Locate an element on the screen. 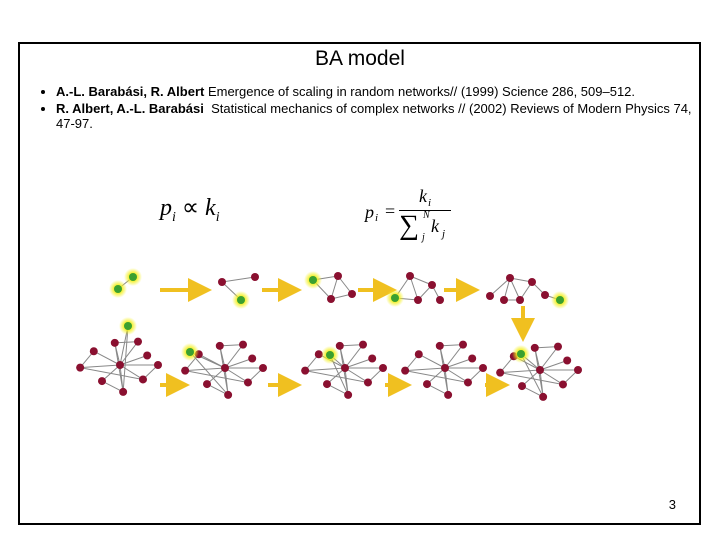  page-number: 3 is located at coordinates (672, 504).